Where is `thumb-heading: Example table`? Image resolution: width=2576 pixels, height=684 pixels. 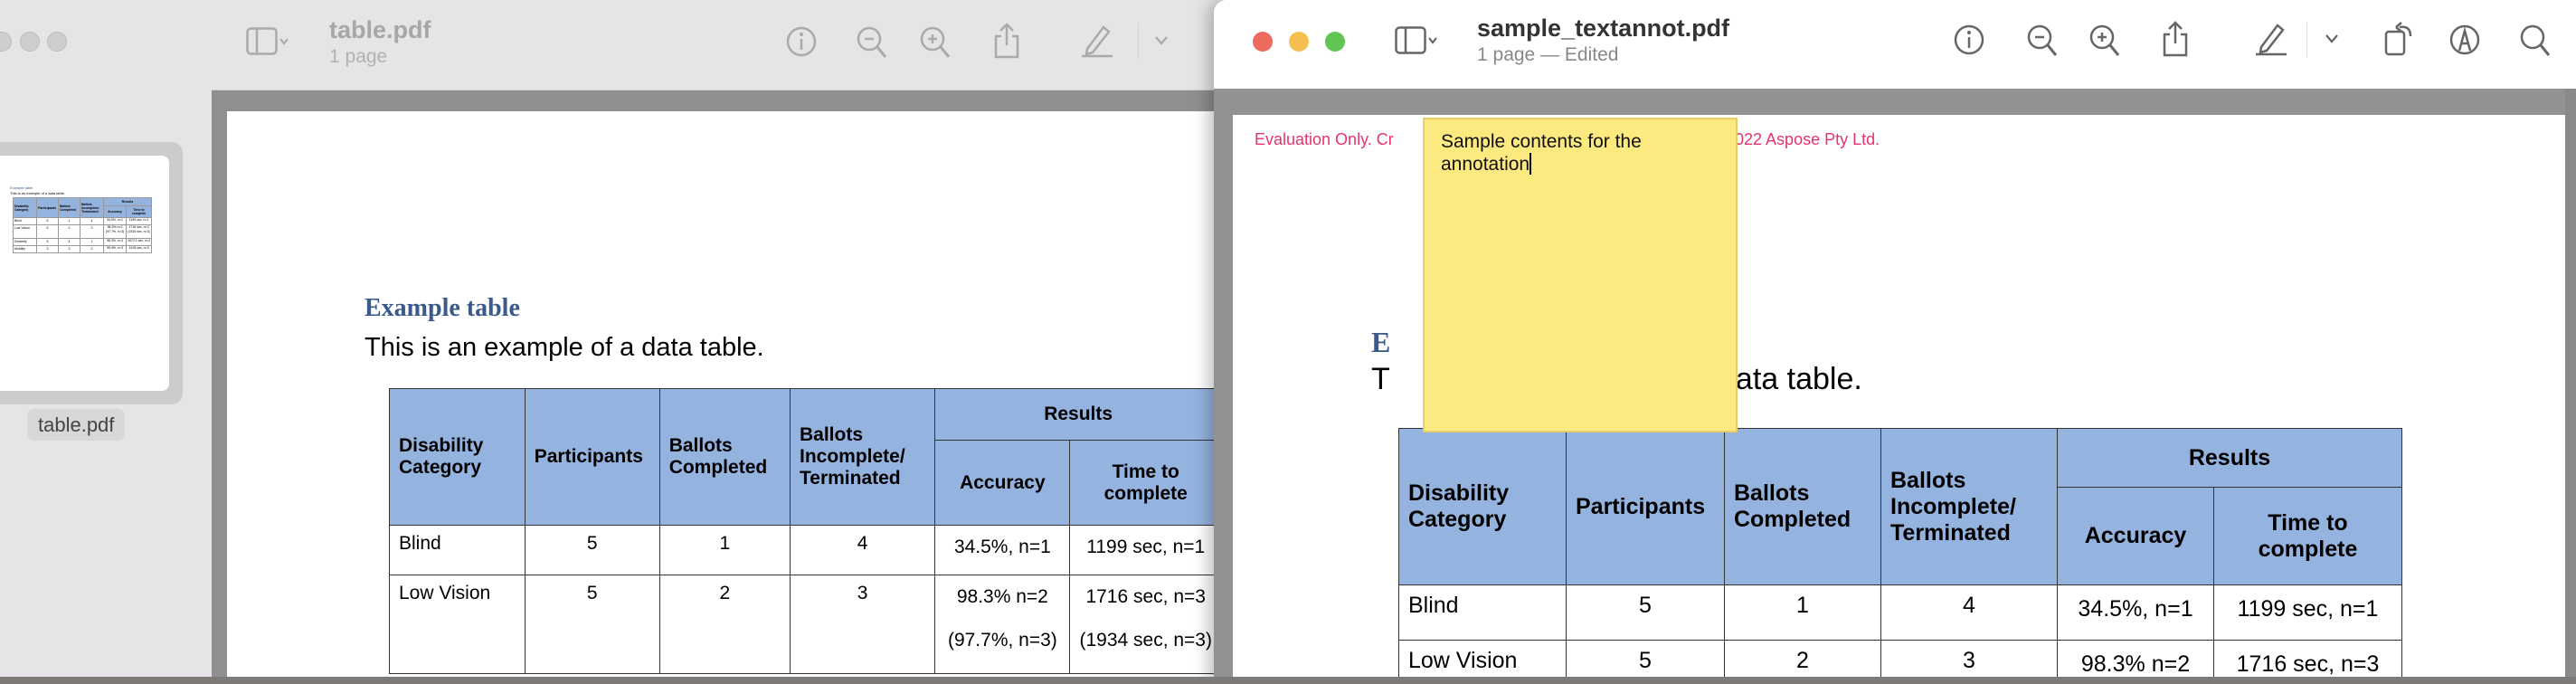
thumb-heading: Example table is located at coordinates (21, 188).